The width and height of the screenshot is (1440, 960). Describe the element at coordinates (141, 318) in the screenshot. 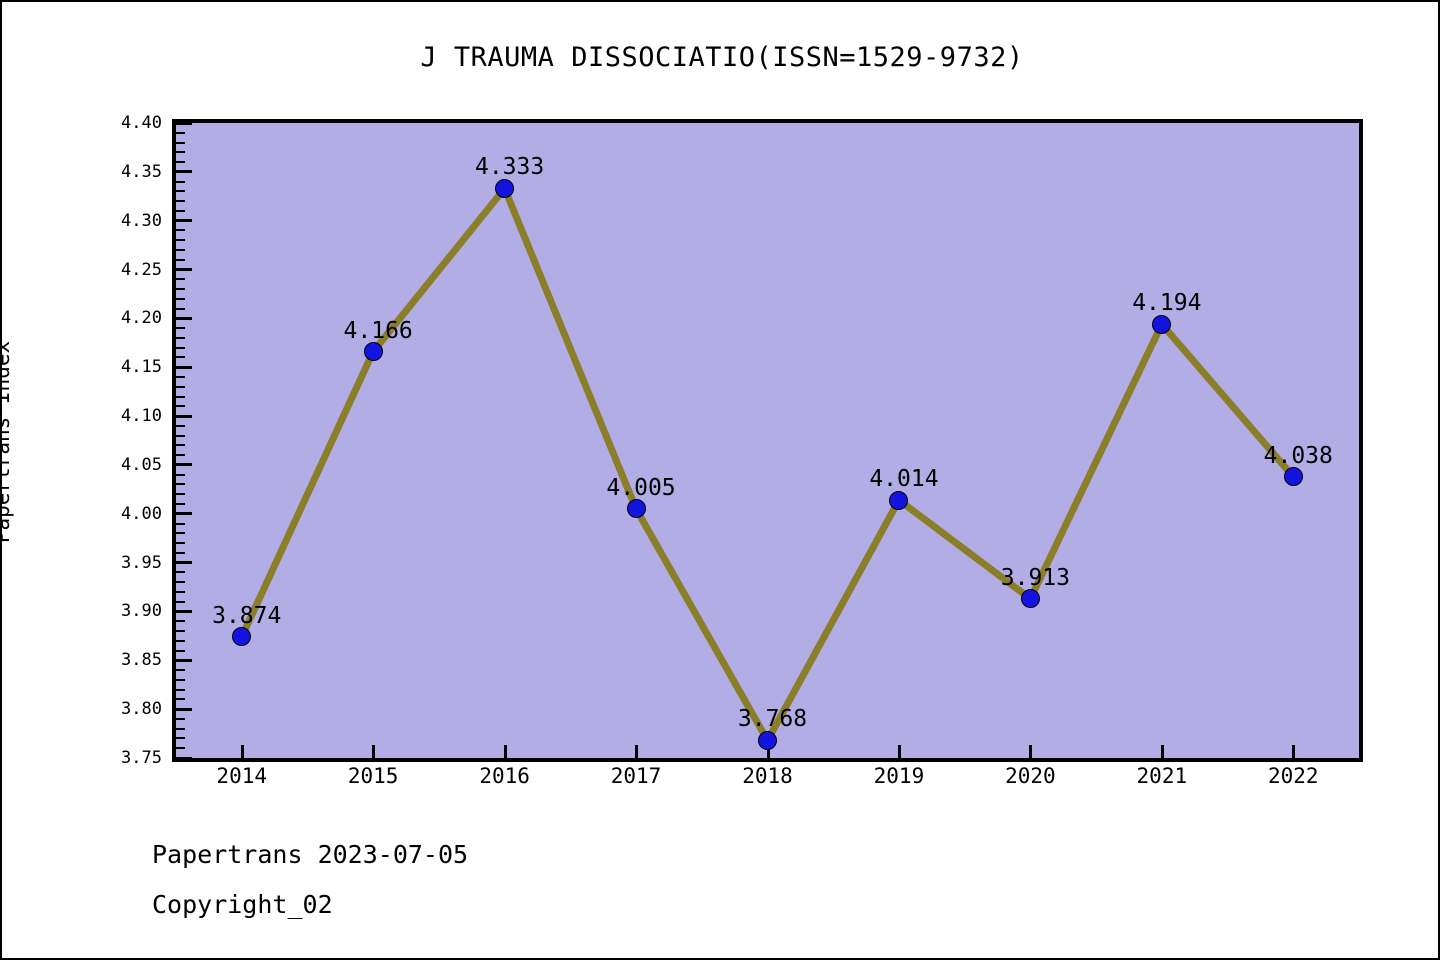

I see `y-axis-tick-label: 4.20` at that location.